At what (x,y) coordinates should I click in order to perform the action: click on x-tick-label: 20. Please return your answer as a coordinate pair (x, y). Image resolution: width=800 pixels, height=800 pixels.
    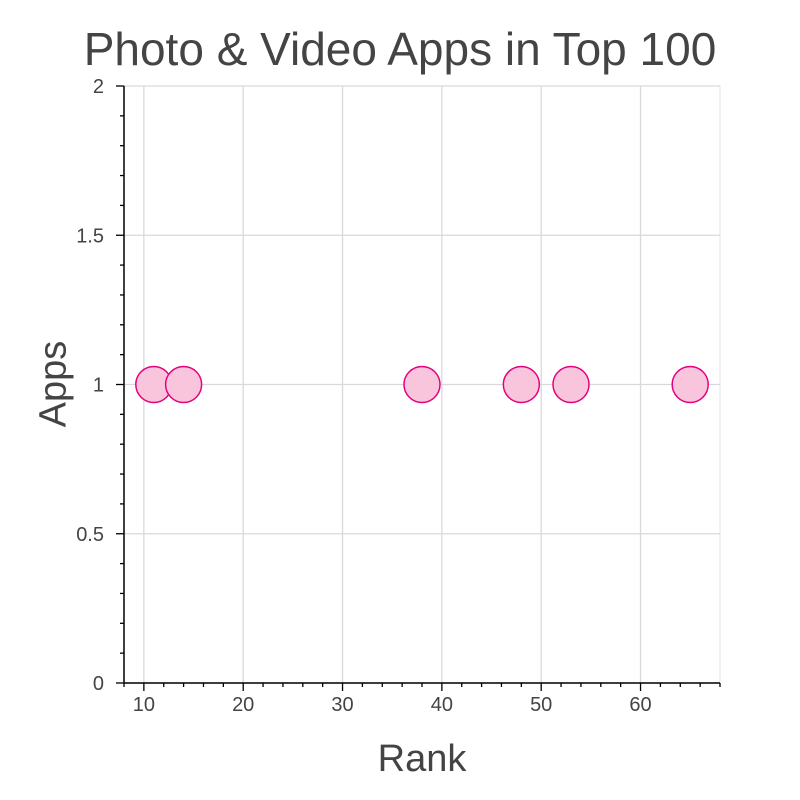
    Looking at the image, I should click on (243, 705).